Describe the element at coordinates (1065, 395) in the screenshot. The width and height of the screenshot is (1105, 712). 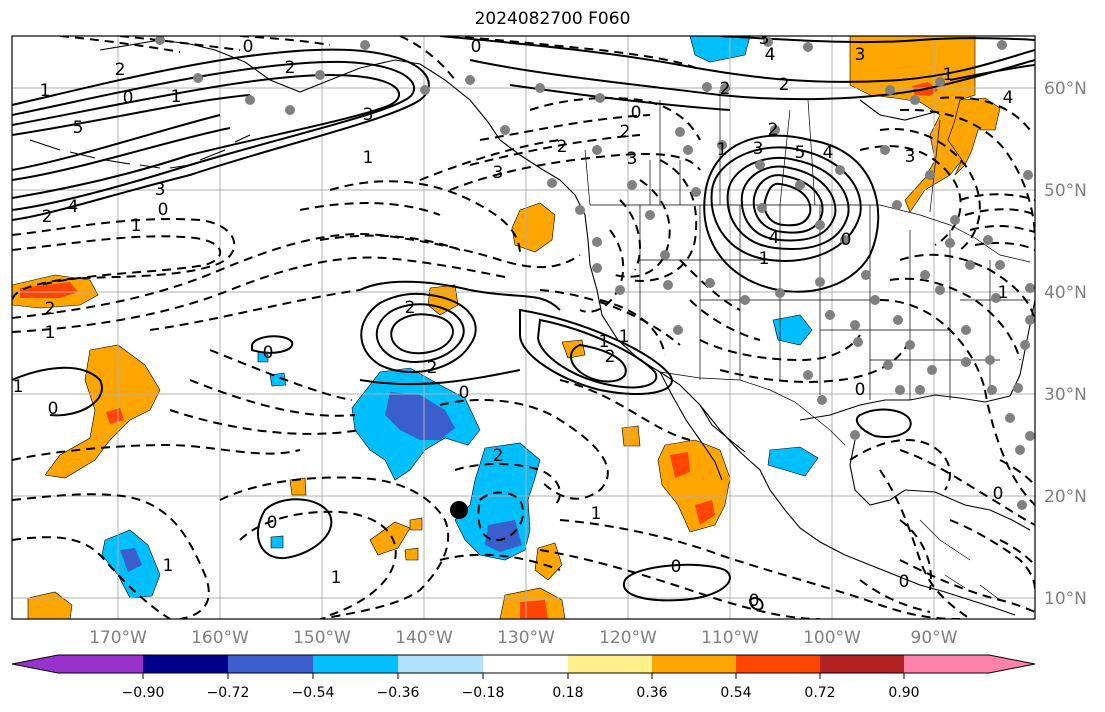
I see `lat-label: 30°N` at that location.